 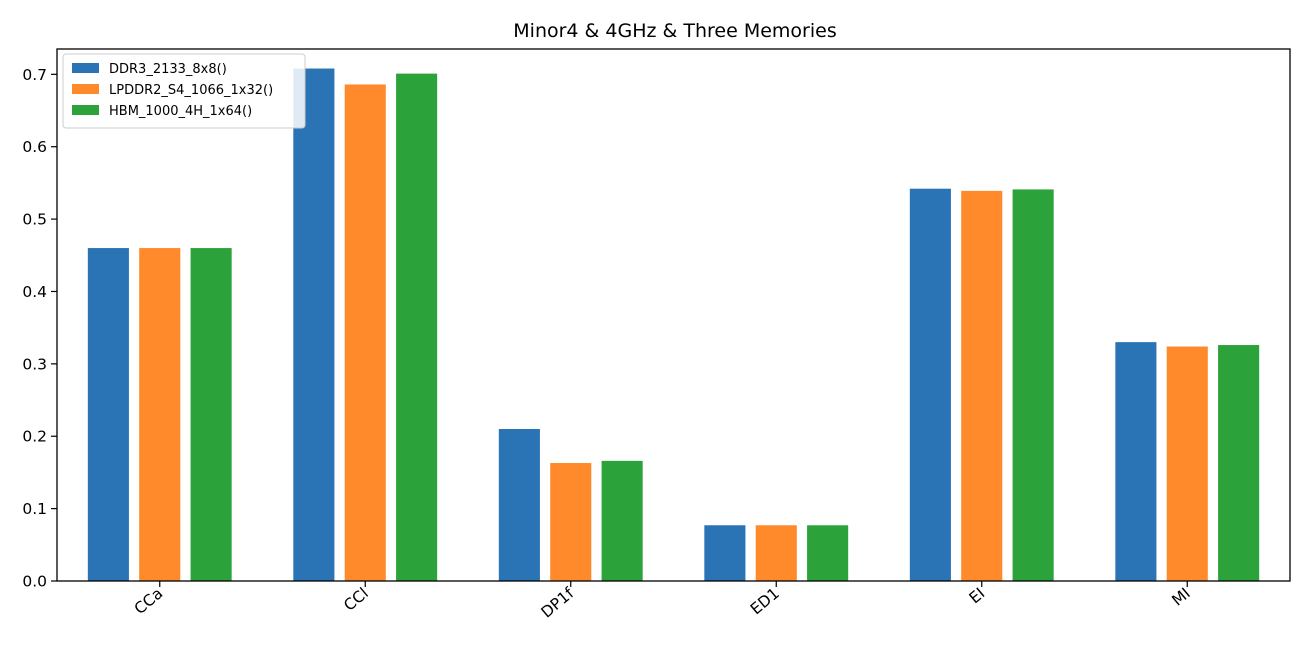 What do you see at coordinates (191, 90) in the screenshot?
I see `legend-label: LPDDR2_S4_1066_1x32()` at bounding box center [191, 90].